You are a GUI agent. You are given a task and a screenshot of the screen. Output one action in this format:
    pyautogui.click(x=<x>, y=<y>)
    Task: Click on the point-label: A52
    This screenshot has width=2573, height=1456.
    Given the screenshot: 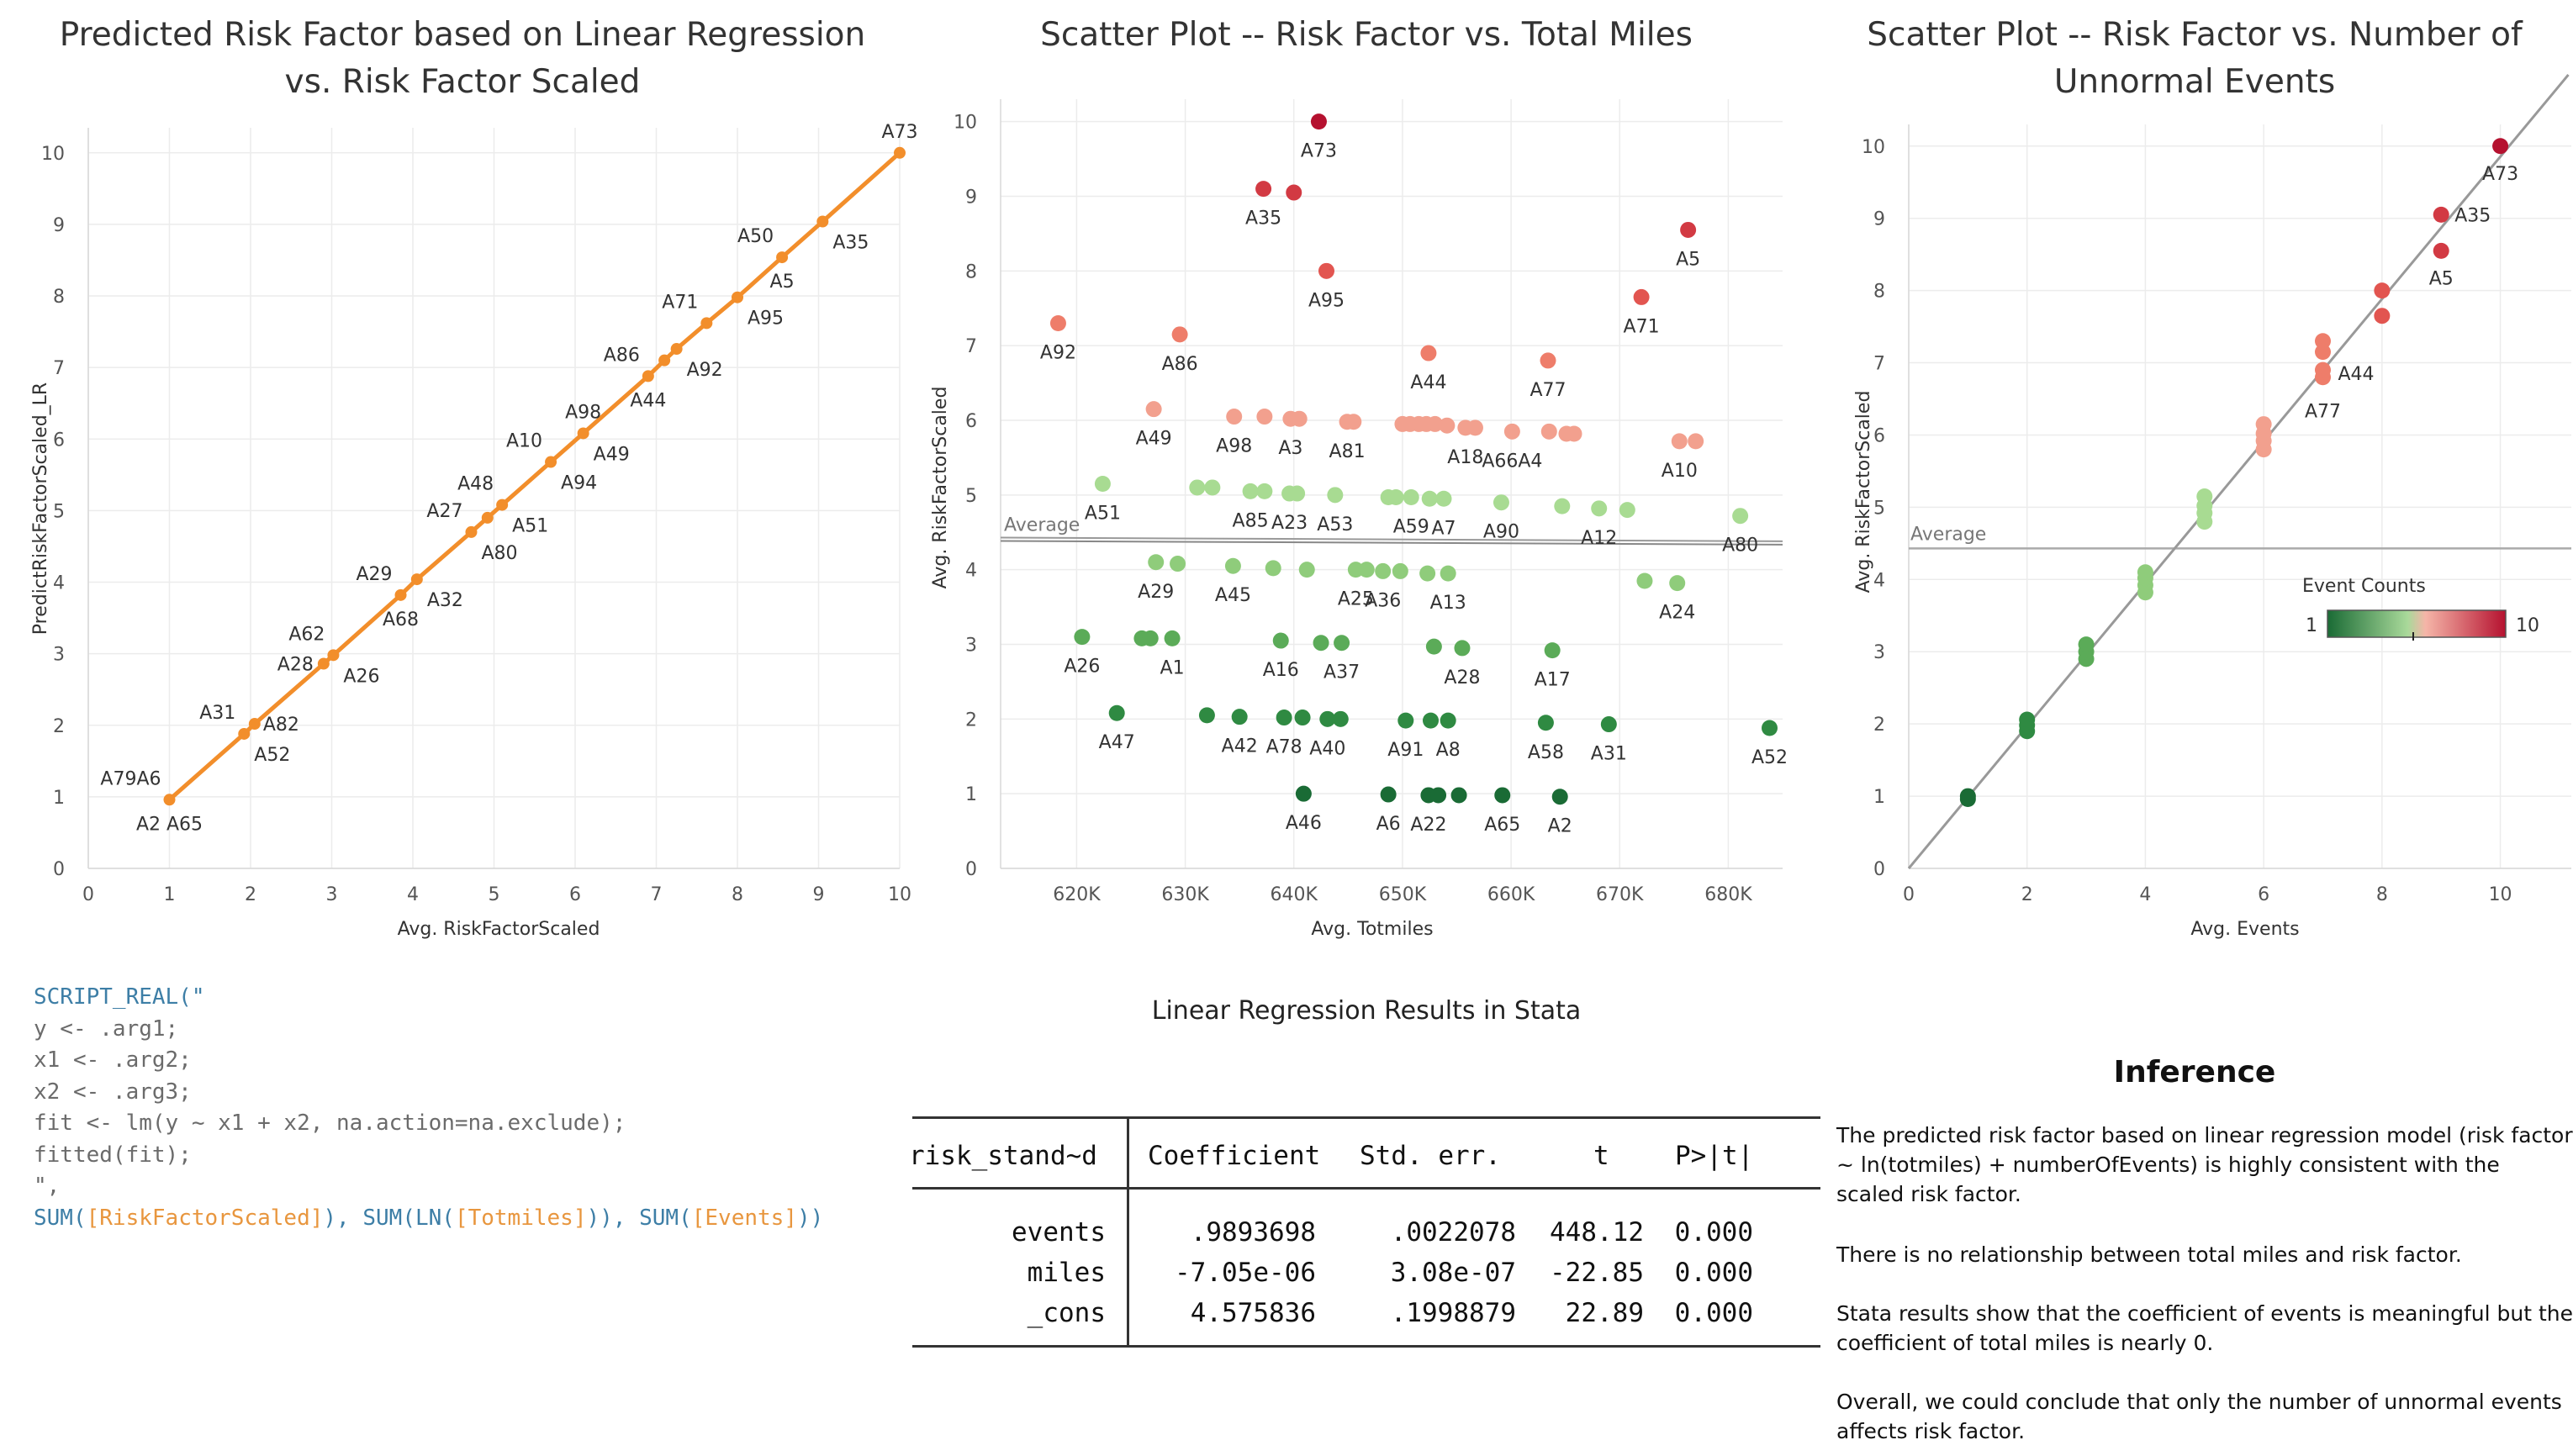 What is the action you would take?
    pyautogui.click(x=272, y=755)
    